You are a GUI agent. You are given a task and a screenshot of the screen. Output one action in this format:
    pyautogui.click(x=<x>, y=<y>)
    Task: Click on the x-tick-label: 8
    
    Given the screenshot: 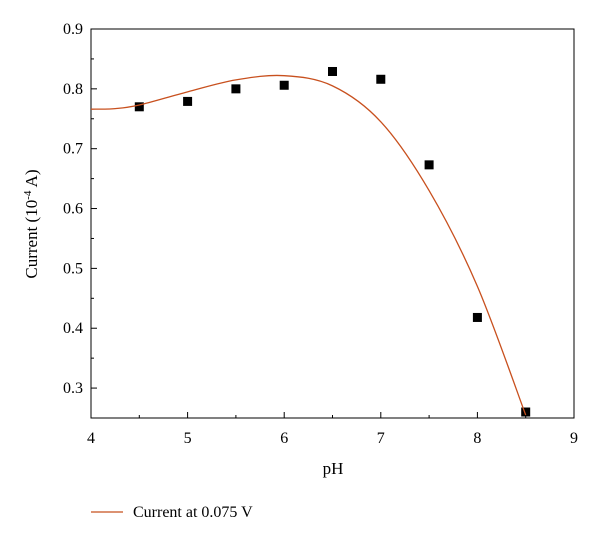 What is the action you would take?
    pyautogui.click(x=477, y=438)
    